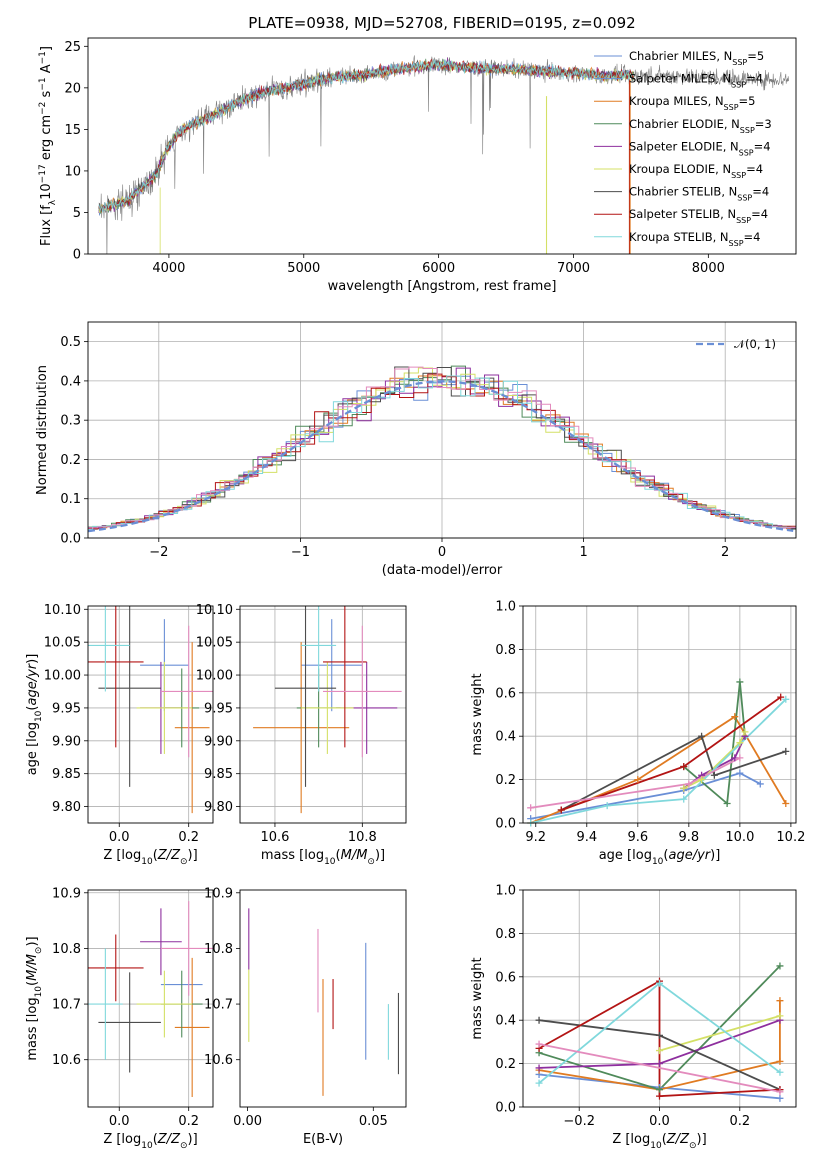 This screenshot has height=1170, width=819. Describe the element at coordinates (660, 857) in the screenshot. I see `x-axis-label: age [log10(age/yr)]` at that location.